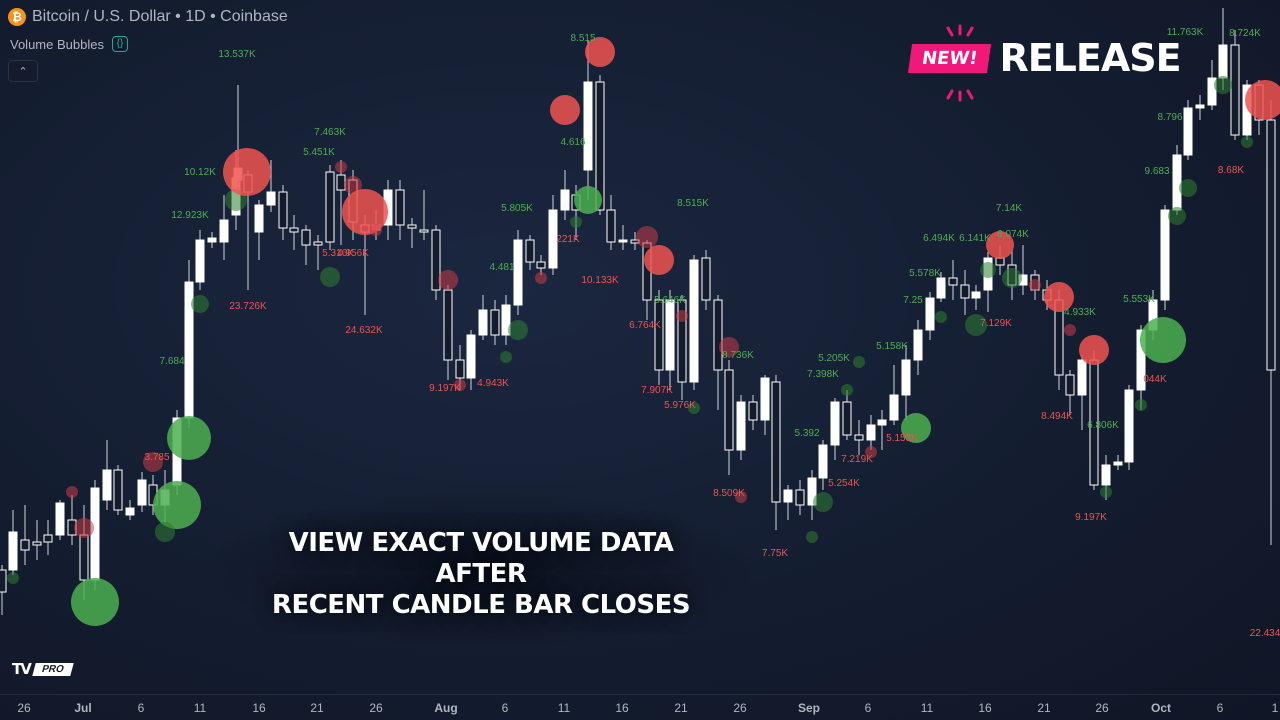 The image size is (1280, 720). Describe the element at coordinates (1161, 708) in the screenshot. I see `x-tick-label: Oct` at that location.